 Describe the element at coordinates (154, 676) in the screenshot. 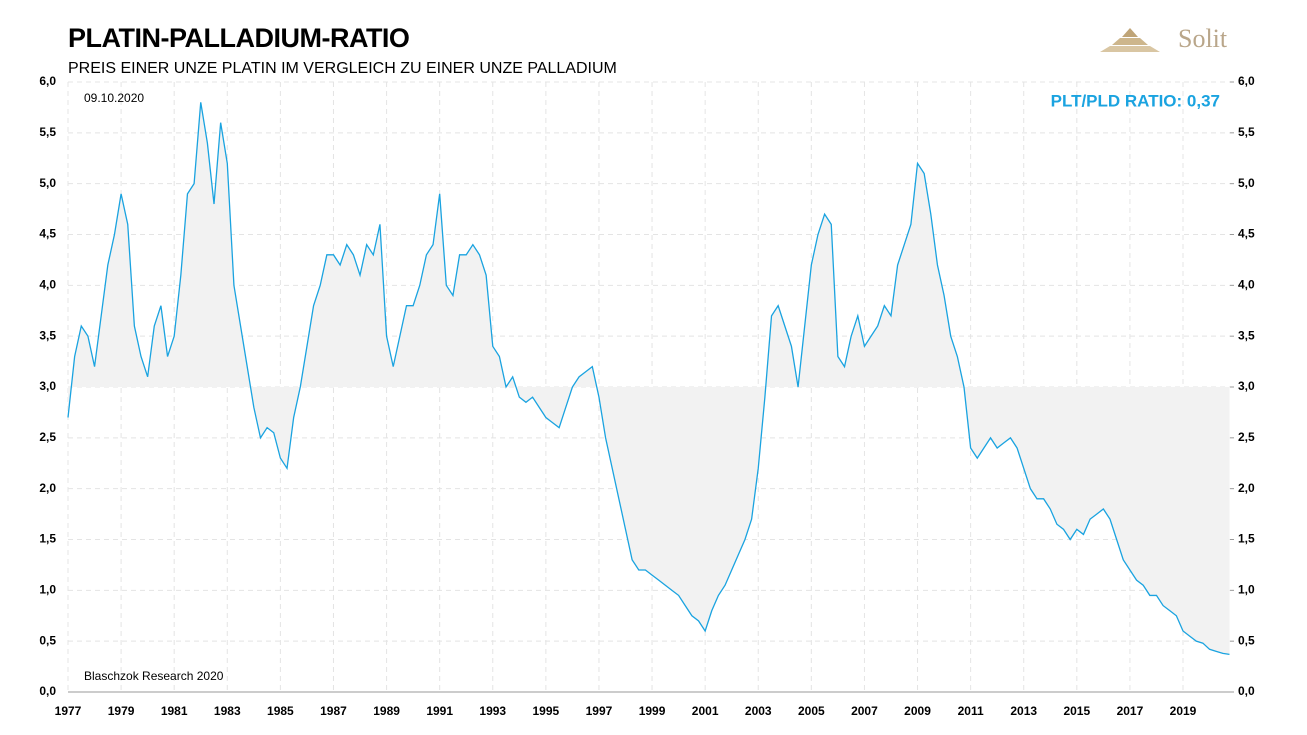

I see `source-annotation: Blaschzok Research 2020` at that location.